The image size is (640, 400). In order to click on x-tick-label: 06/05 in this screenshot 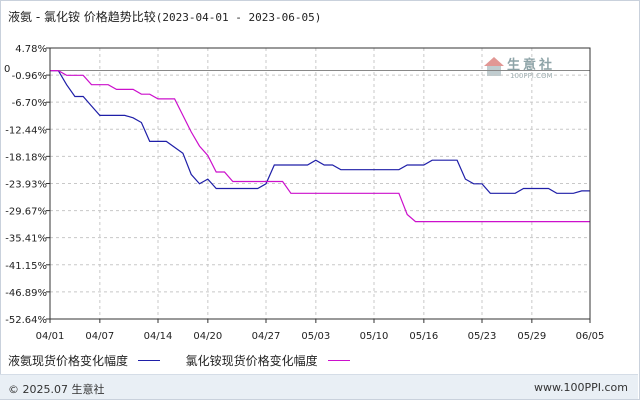, I will do `click(590, 336)`.